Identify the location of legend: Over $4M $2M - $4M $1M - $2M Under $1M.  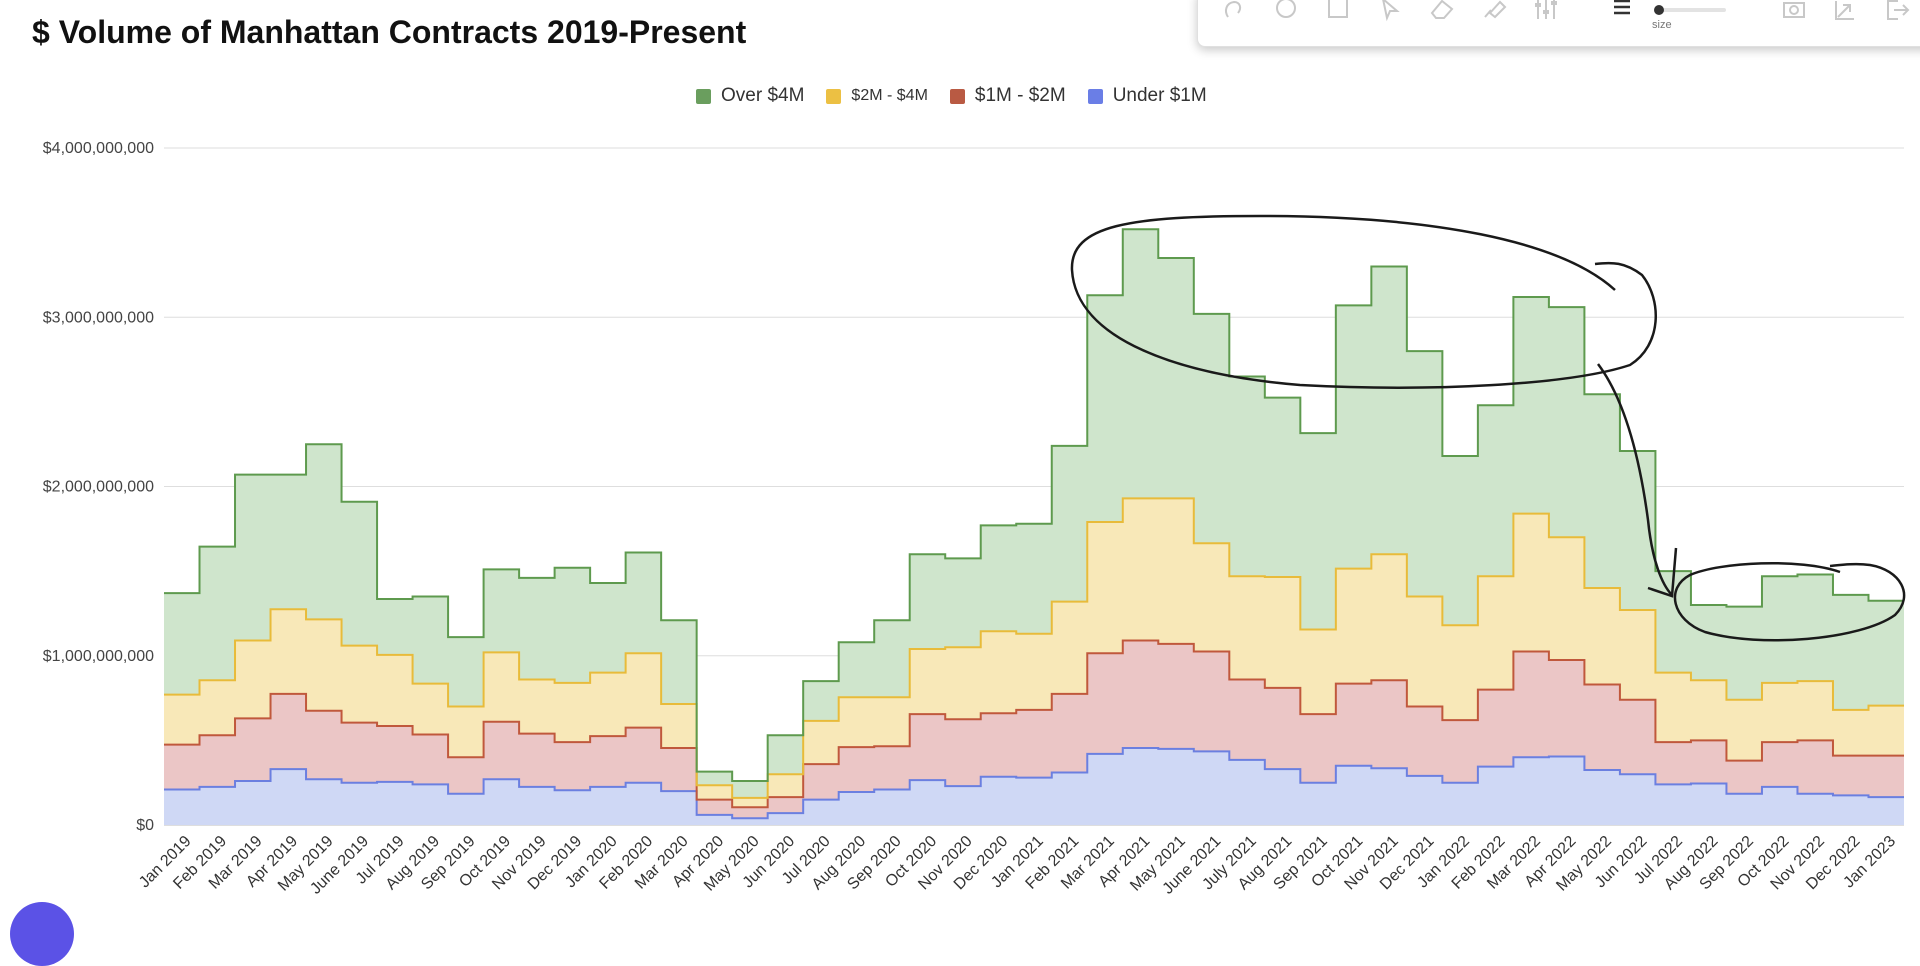
(962, 96).